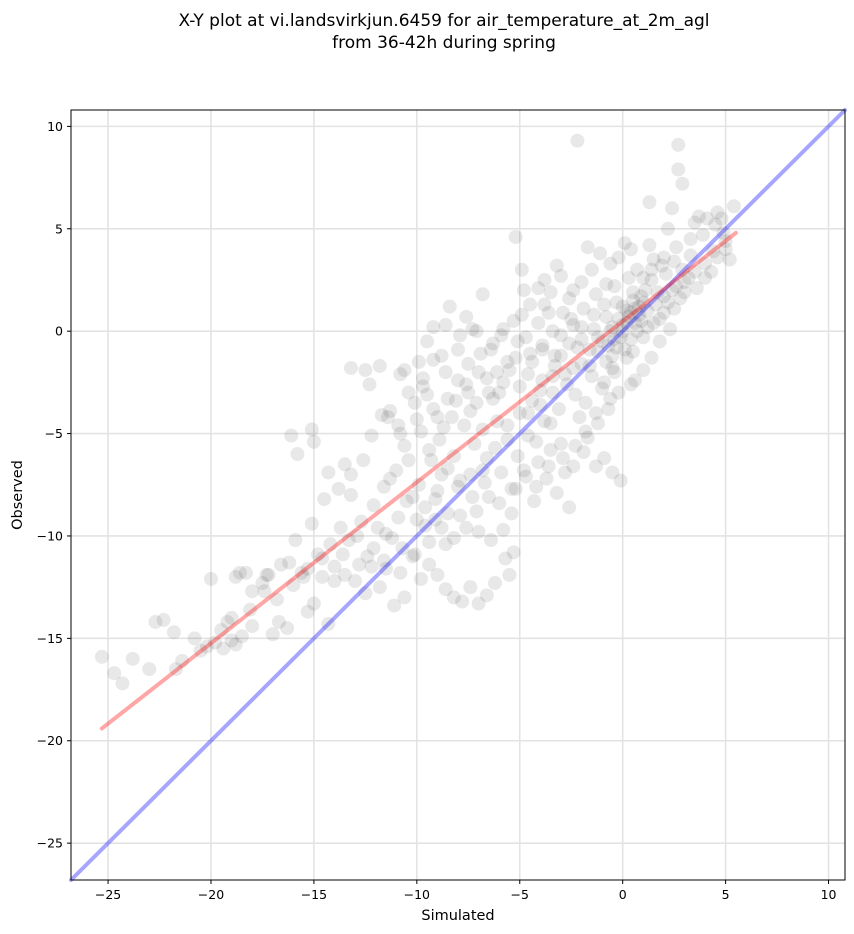 The image size is (854, 934). Describe the element at coordinates (55, 126) in the screenshot. I see `y-tick-label-7: 10` at that location.